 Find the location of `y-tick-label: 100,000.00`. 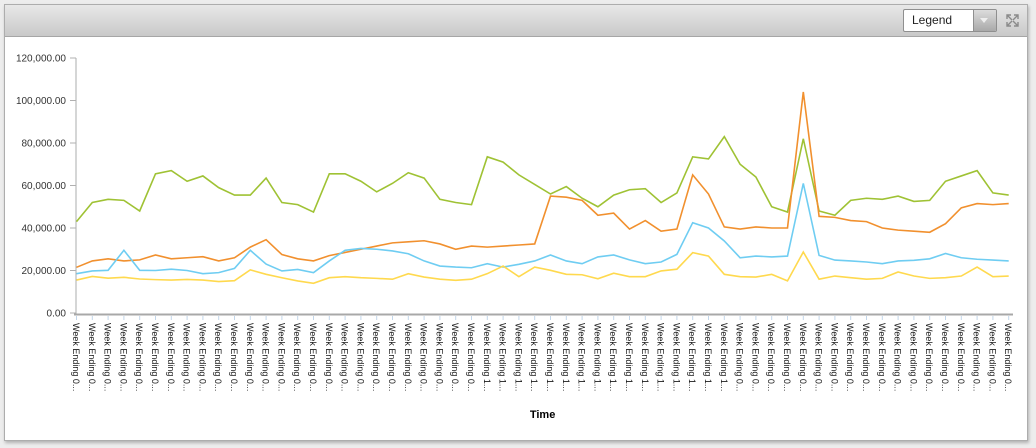

y-tick-label: 100,000.00 is located at coordinates (41, 101).